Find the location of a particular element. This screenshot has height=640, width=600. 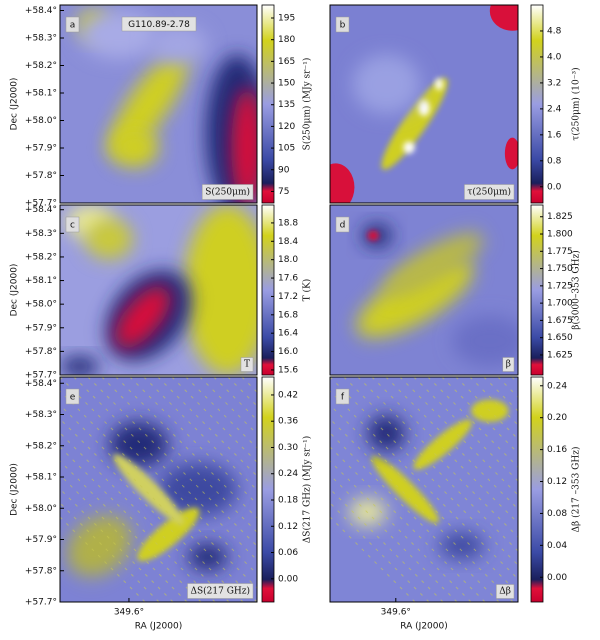

map-label: τ(250μm) is located at coordinates (489, 192).